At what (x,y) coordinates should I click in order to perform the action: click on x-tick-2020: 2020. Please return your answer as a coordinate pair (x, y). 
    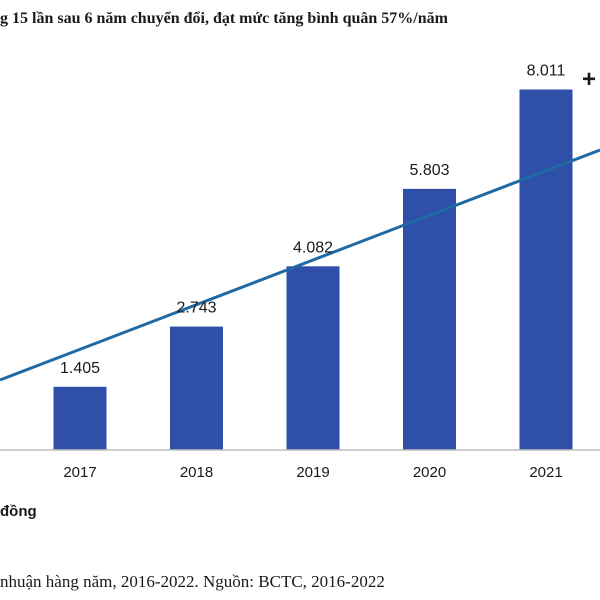
    Looking at the image, I should click on (429, 472).